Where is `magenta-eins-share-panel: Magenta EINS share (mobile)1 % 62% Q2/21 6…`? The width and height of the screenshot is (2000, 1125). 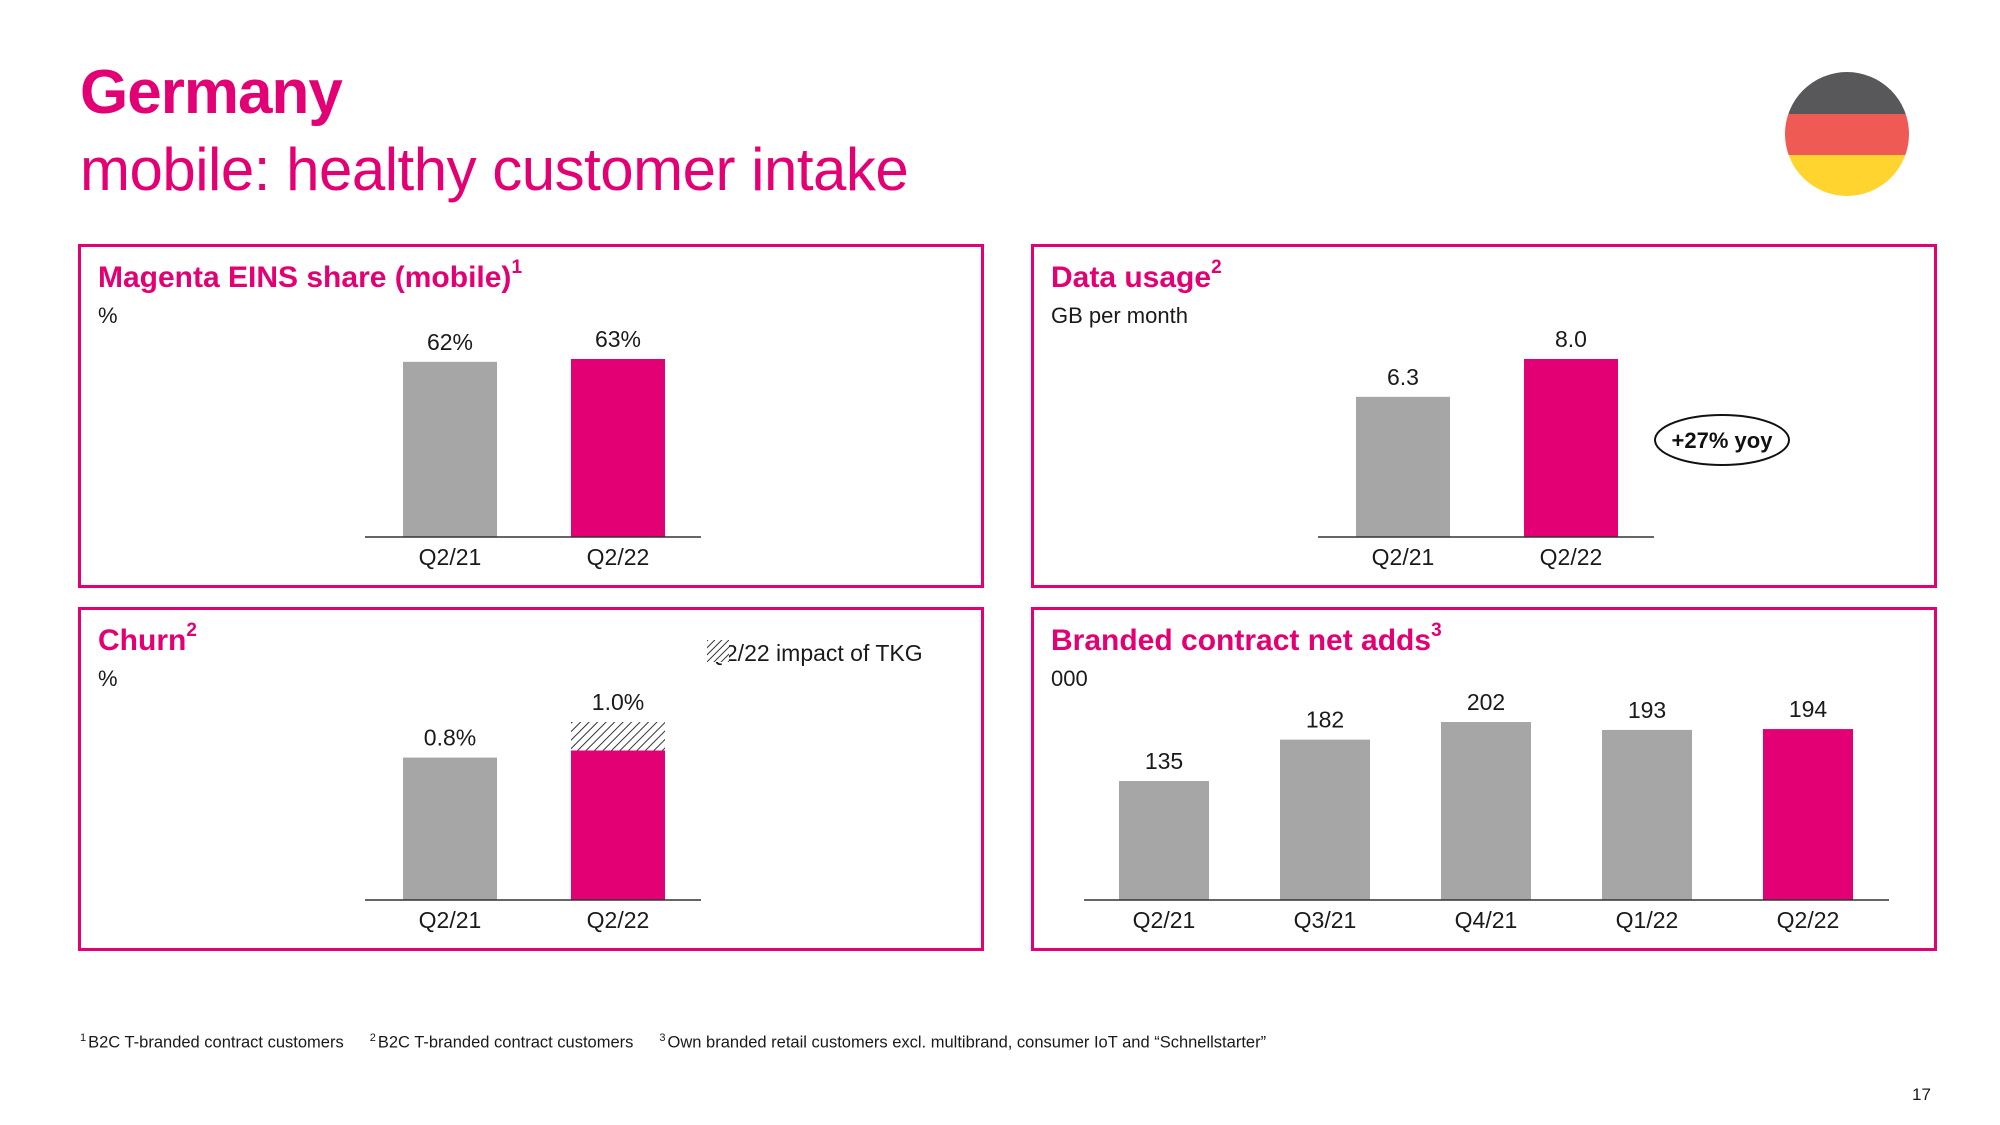 magenta-eins-share-panel: Magenta EINS share (mobile)1 % 62% Q2/21 6… is located at coordinates (531, 416).